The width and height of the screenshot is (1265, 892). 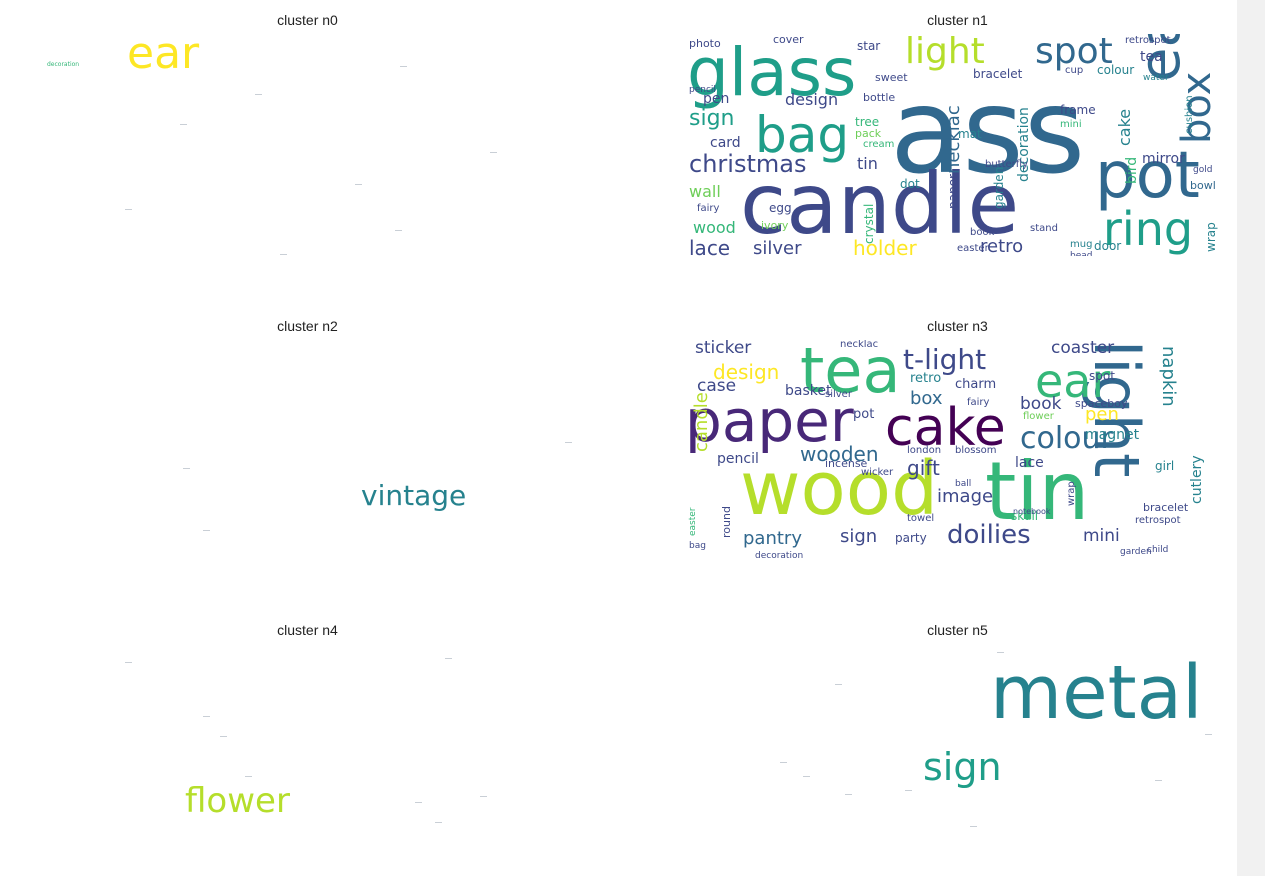 I want to click on cloud-word: crystal, so click(x=869, y=223).